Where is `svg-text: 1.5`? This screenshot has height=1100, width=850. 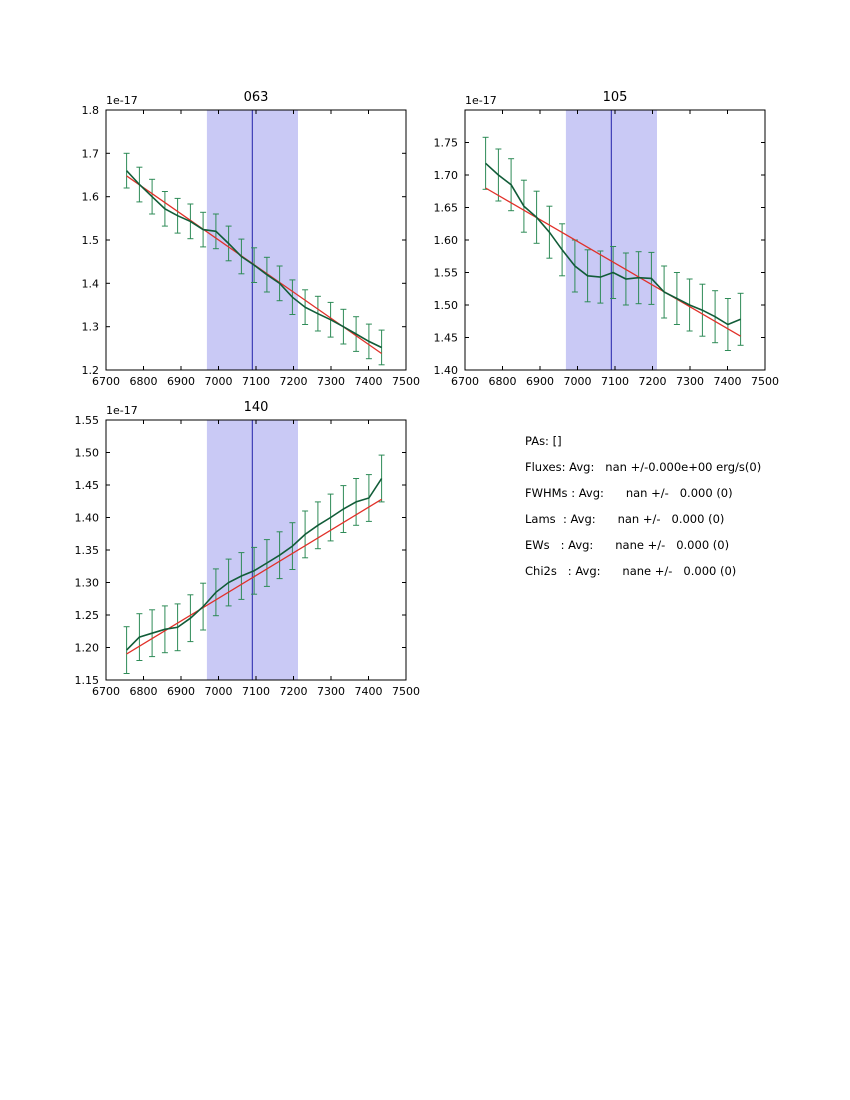 svg-text: 1.5 is located at coordinates (91, 240).